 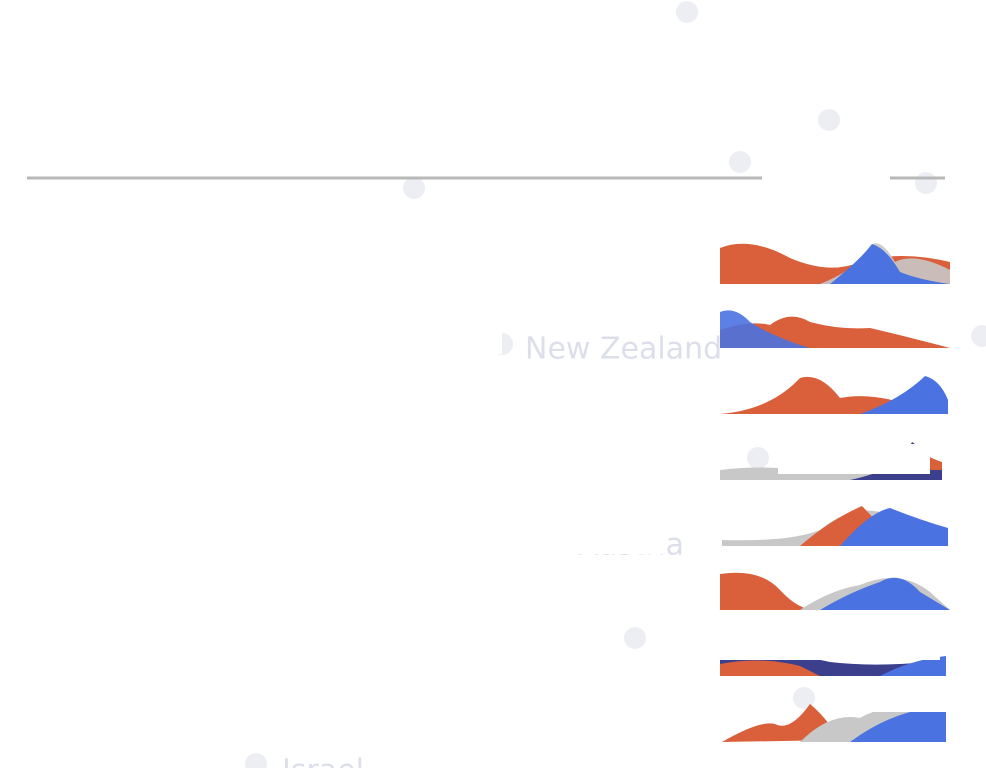 I want to click on country-label: Israel, so click(x=323, y=761).